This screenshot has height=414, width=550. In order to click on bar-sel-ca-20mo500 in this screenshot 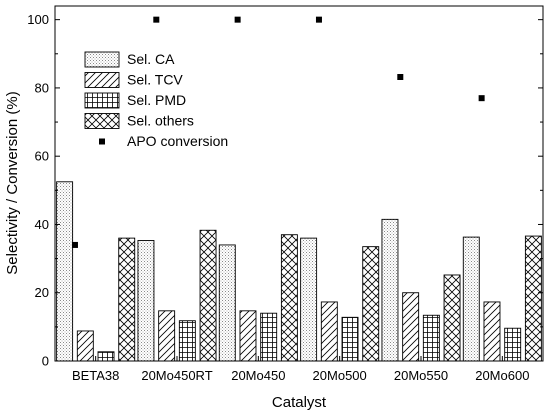, I will do `click(309, 299)`.